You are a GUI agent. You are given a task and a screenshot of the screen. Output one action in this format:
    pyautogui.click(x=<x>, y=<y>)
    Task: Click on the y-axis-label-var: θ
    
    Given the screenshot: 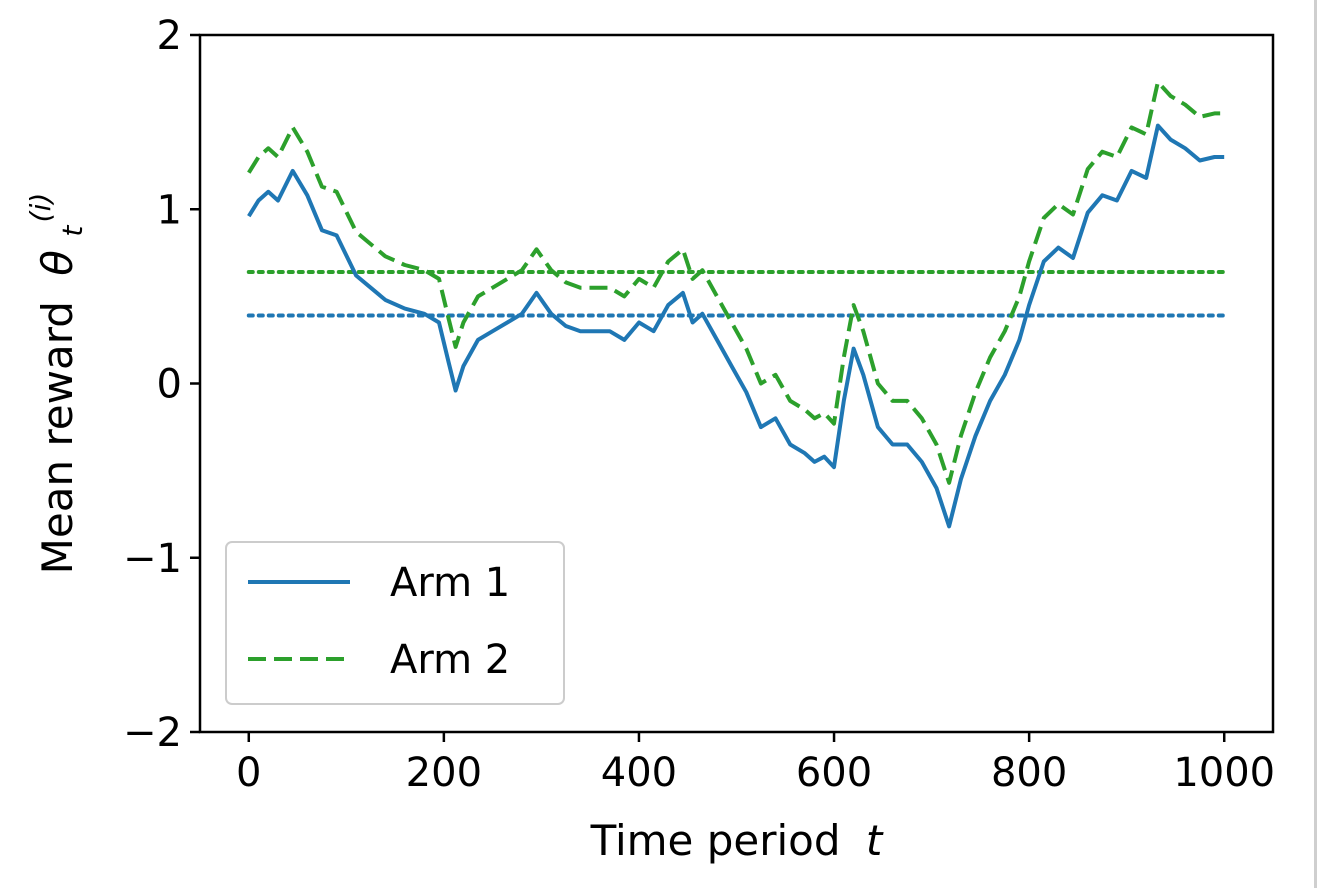 What is the action you would take?
    pyautogui.click(x=57, y=263)
    